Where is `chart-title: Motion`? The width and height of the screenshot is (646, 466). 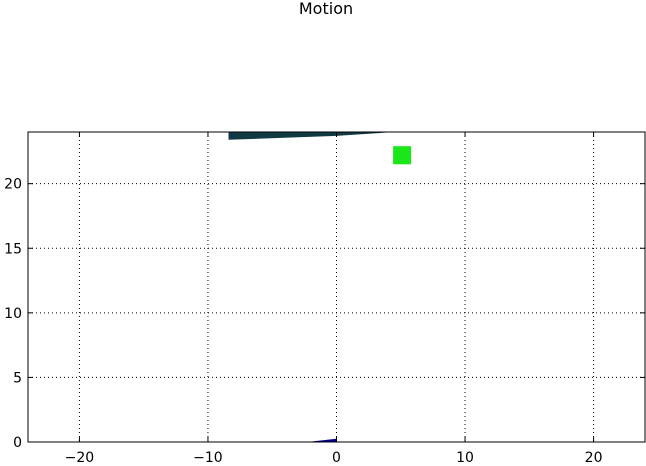
chart-title: Motion is located at coordinates (326, 9).